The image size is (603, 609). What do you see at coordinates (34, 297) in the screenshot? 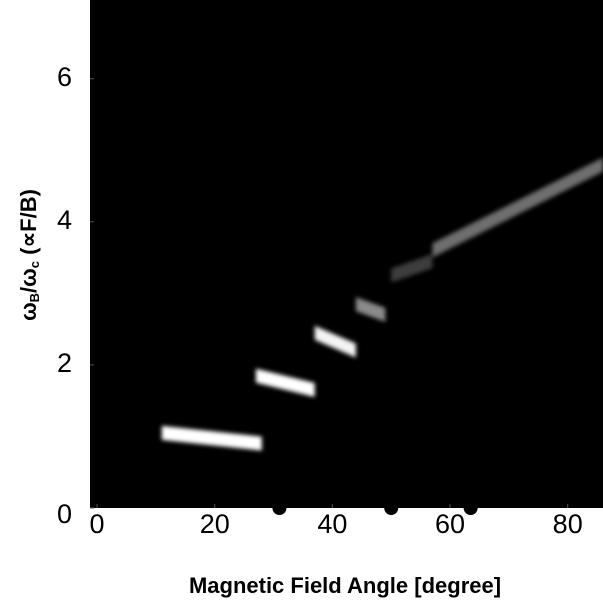
I see `y-label-part: B` at bounding box center [34, 297].